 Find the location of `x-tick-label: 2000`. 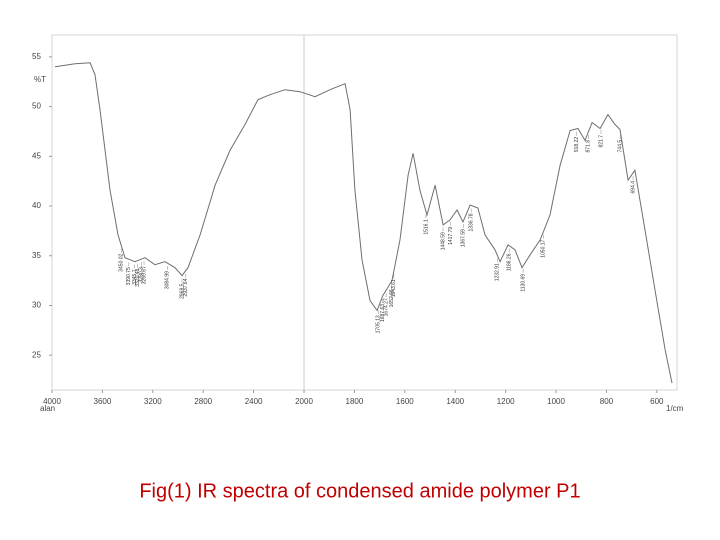

x-tick-label: 2000 is located at coordinates (304, 401).